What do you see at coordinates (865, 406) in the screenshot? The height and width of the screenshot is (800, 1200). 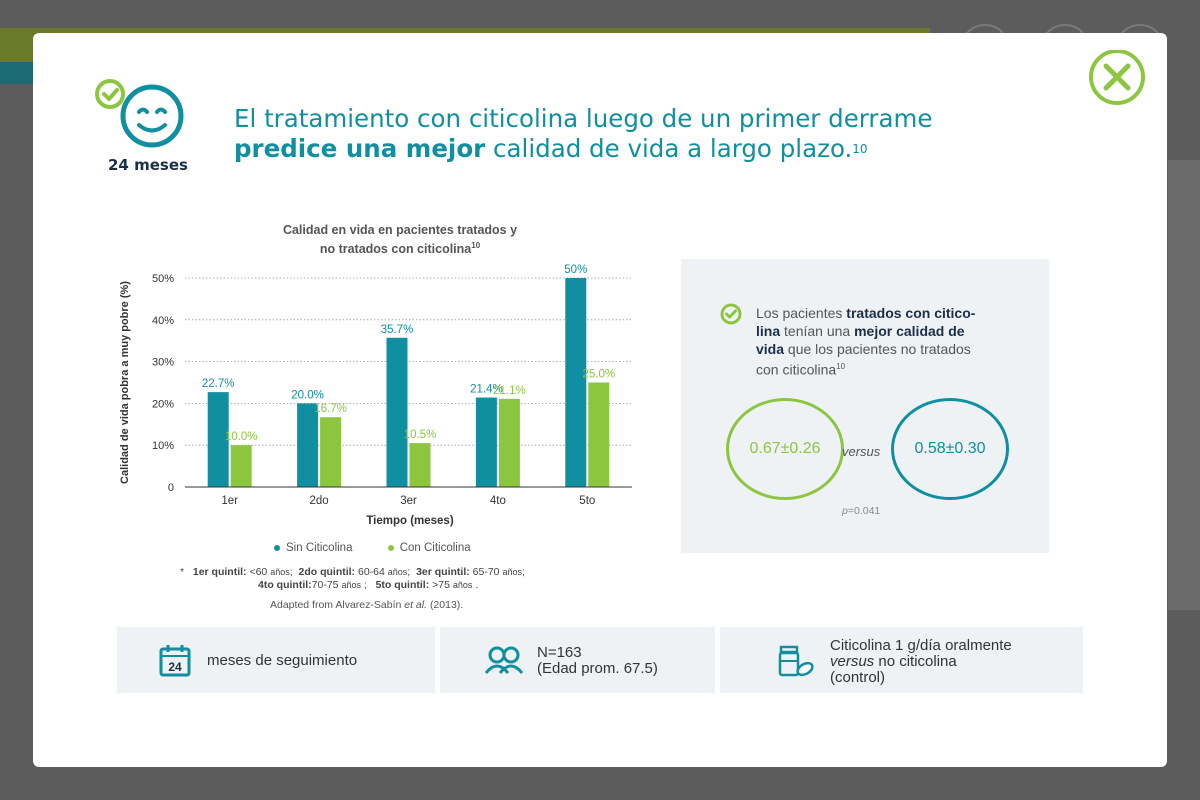 I see `result-panel` at bounding box center [865, 406].